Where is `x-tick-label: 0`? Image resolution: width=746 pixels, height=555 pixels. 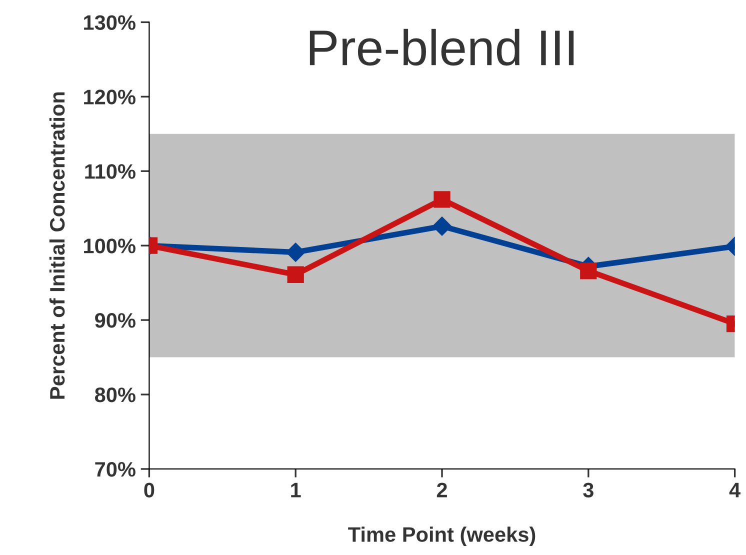
x-tick-label: 0 is located at coordinates (149, 490).